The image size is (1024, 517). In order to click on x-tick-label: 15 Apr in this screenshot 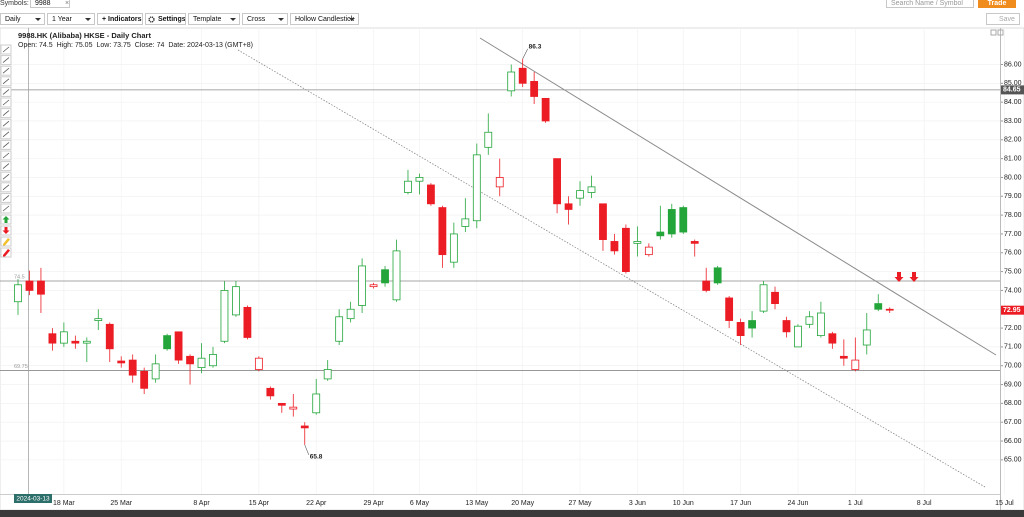, I will do `click(259, 503)`.